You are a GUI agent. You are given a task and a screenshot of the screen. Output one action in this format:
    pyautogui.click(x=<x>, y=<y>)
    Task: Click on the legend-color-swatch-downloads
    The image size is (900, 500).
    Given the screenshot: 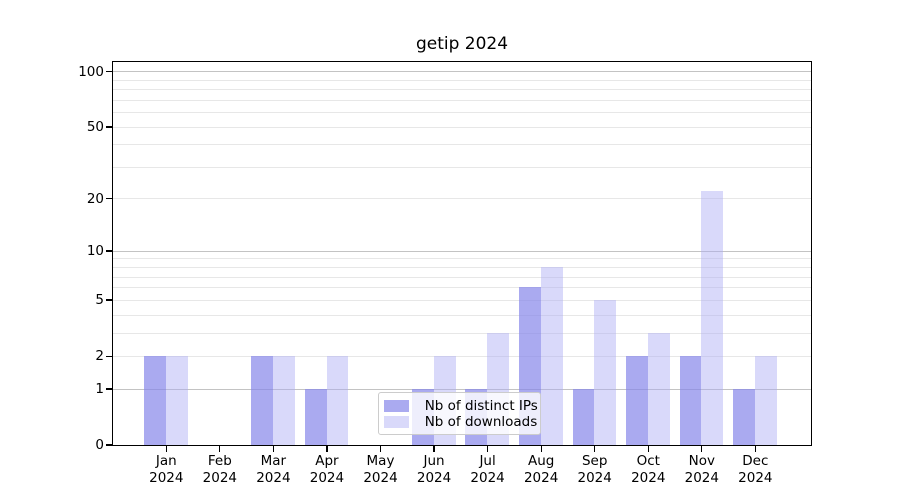 What is the action you would take?
    pyautogui.click(x=396, y=421)
    